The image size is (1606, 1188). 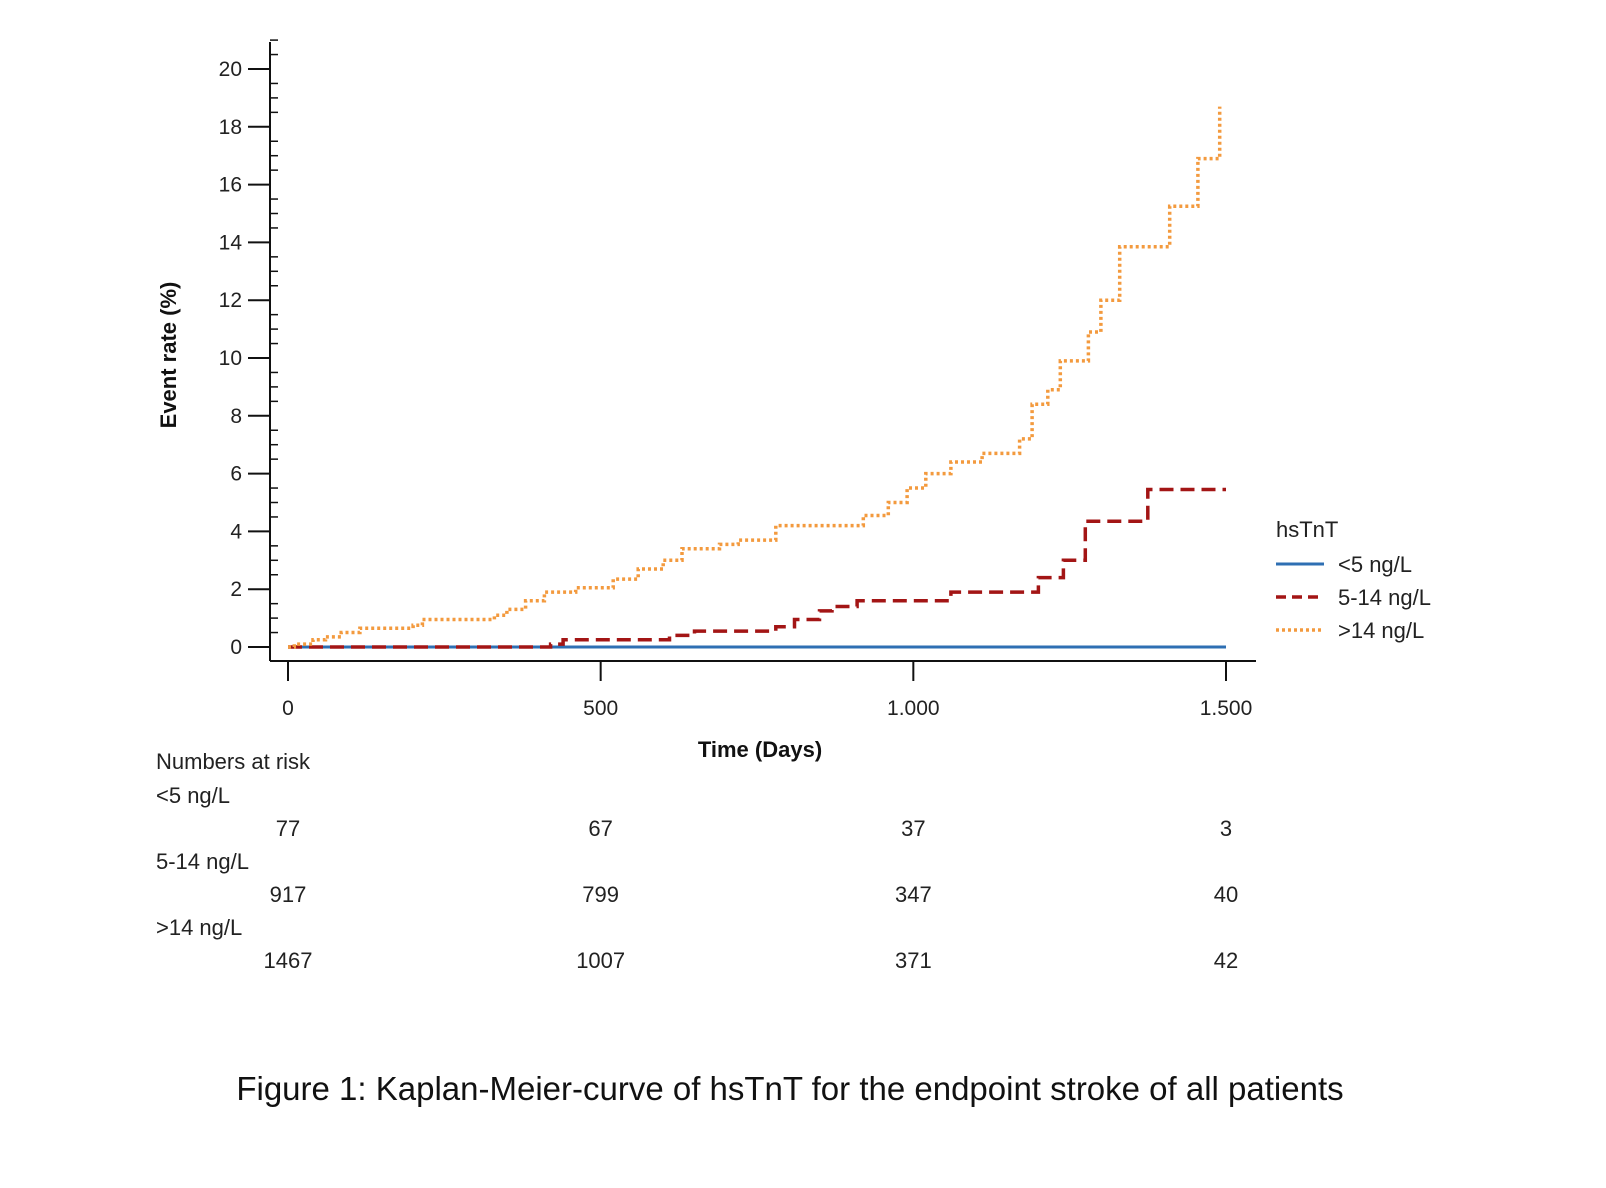 I want to click on y-tick-label: 0, so click(x=236, y=647).